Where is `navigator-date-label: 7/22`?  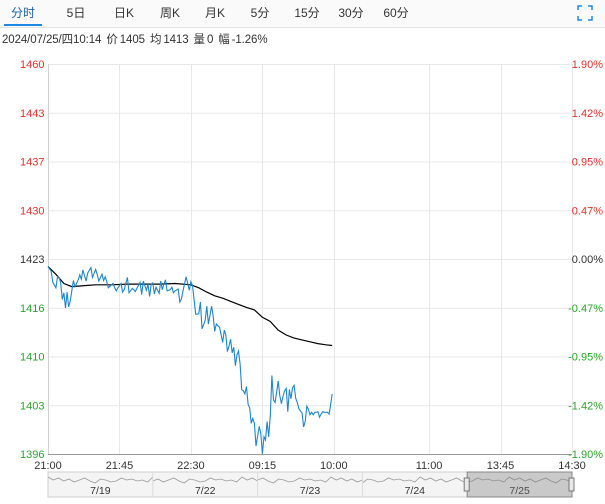 navigator-date-label: 7/22 is located at coordinates (205, 491).